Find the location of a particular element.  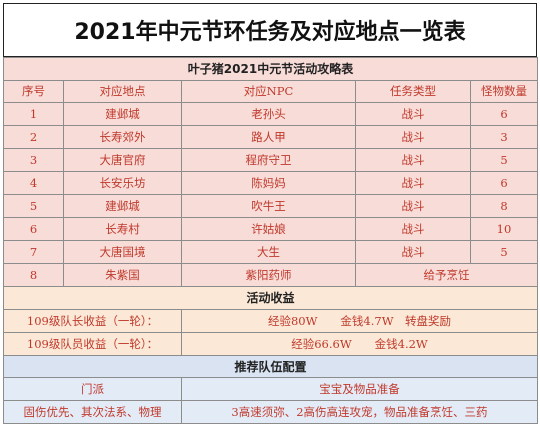

row-number: 4 is located at coordinates (33, 183).